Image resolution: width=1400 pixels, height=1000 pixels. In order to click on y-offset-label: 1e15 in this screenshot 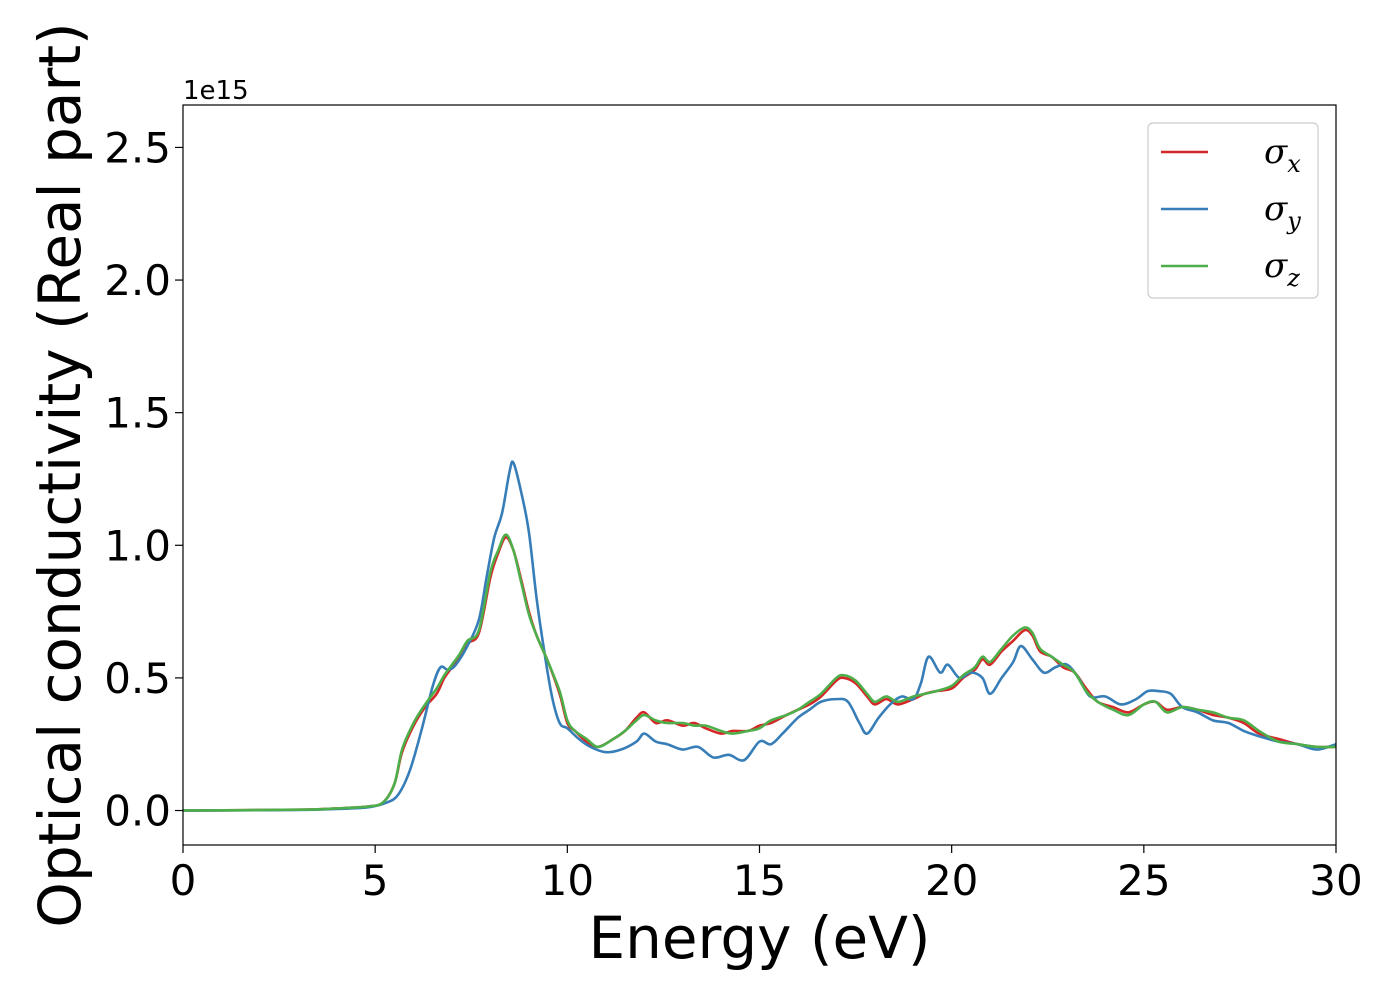, I will do `click(216, 91)`.